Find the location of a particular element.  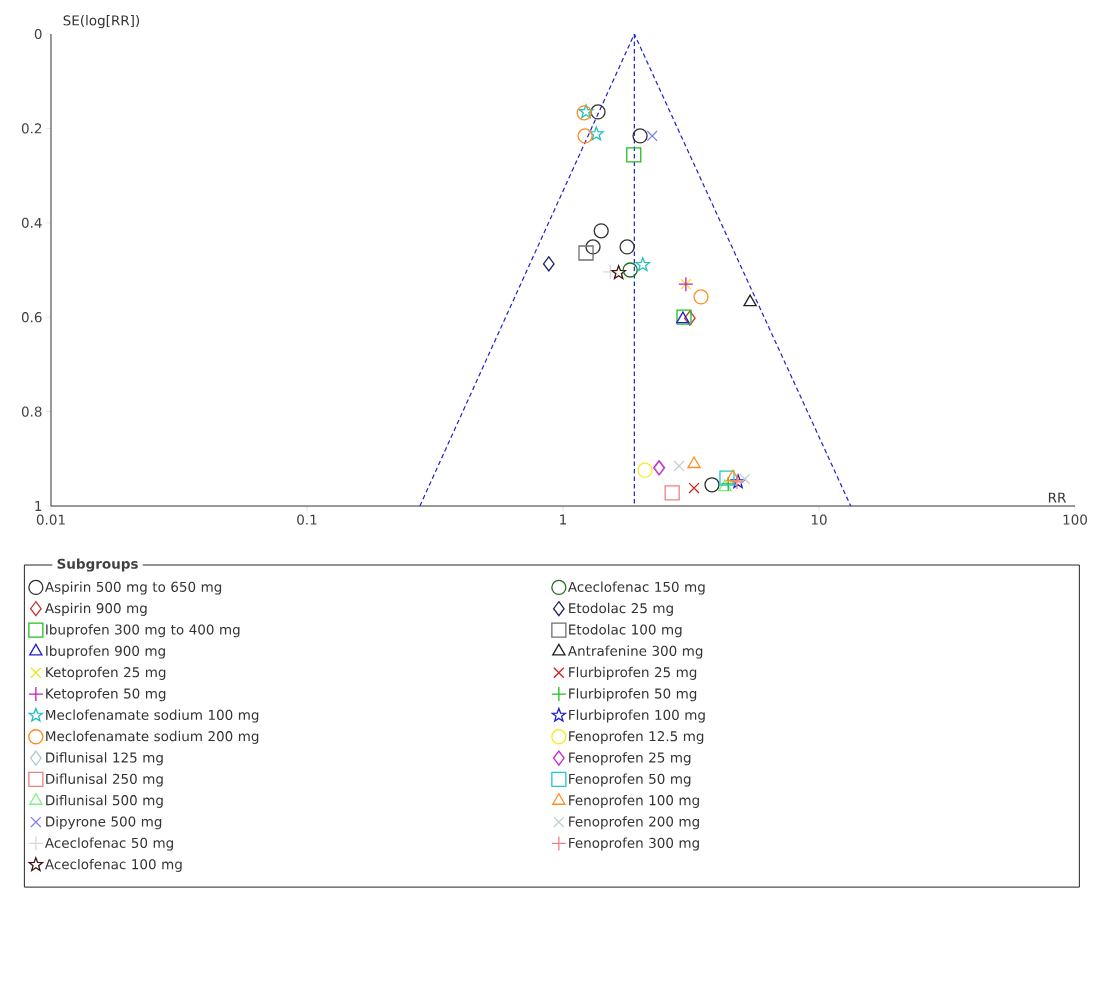

legend-label: Diflunisal 500 mg is located at coordinates (104, 801).